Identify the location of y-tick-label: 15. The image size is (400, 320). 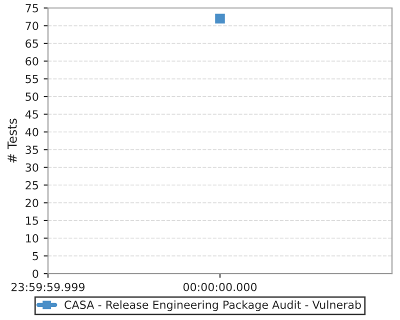
(32, 220).